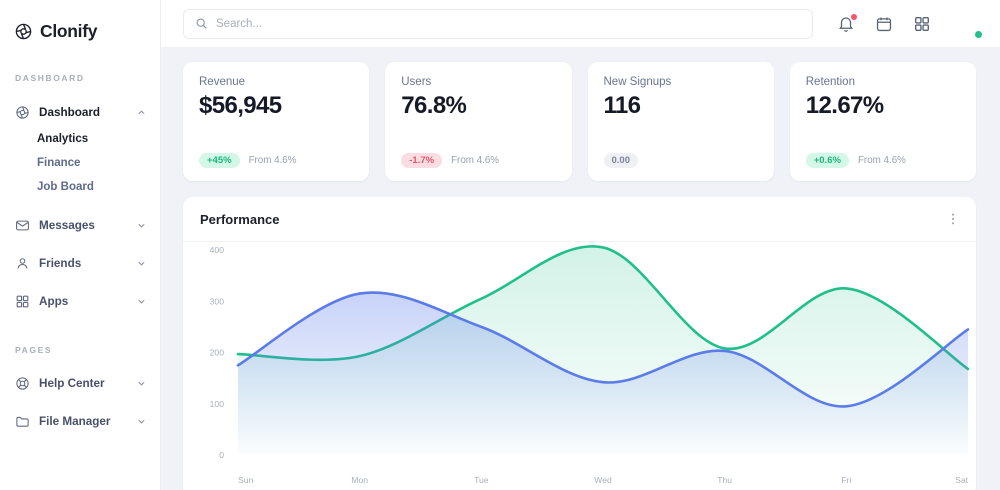 Image resolution: width=1000 pixels, height=490 pixels. I want to click on sidebar-item-label: Help Center, so click(72, 383).